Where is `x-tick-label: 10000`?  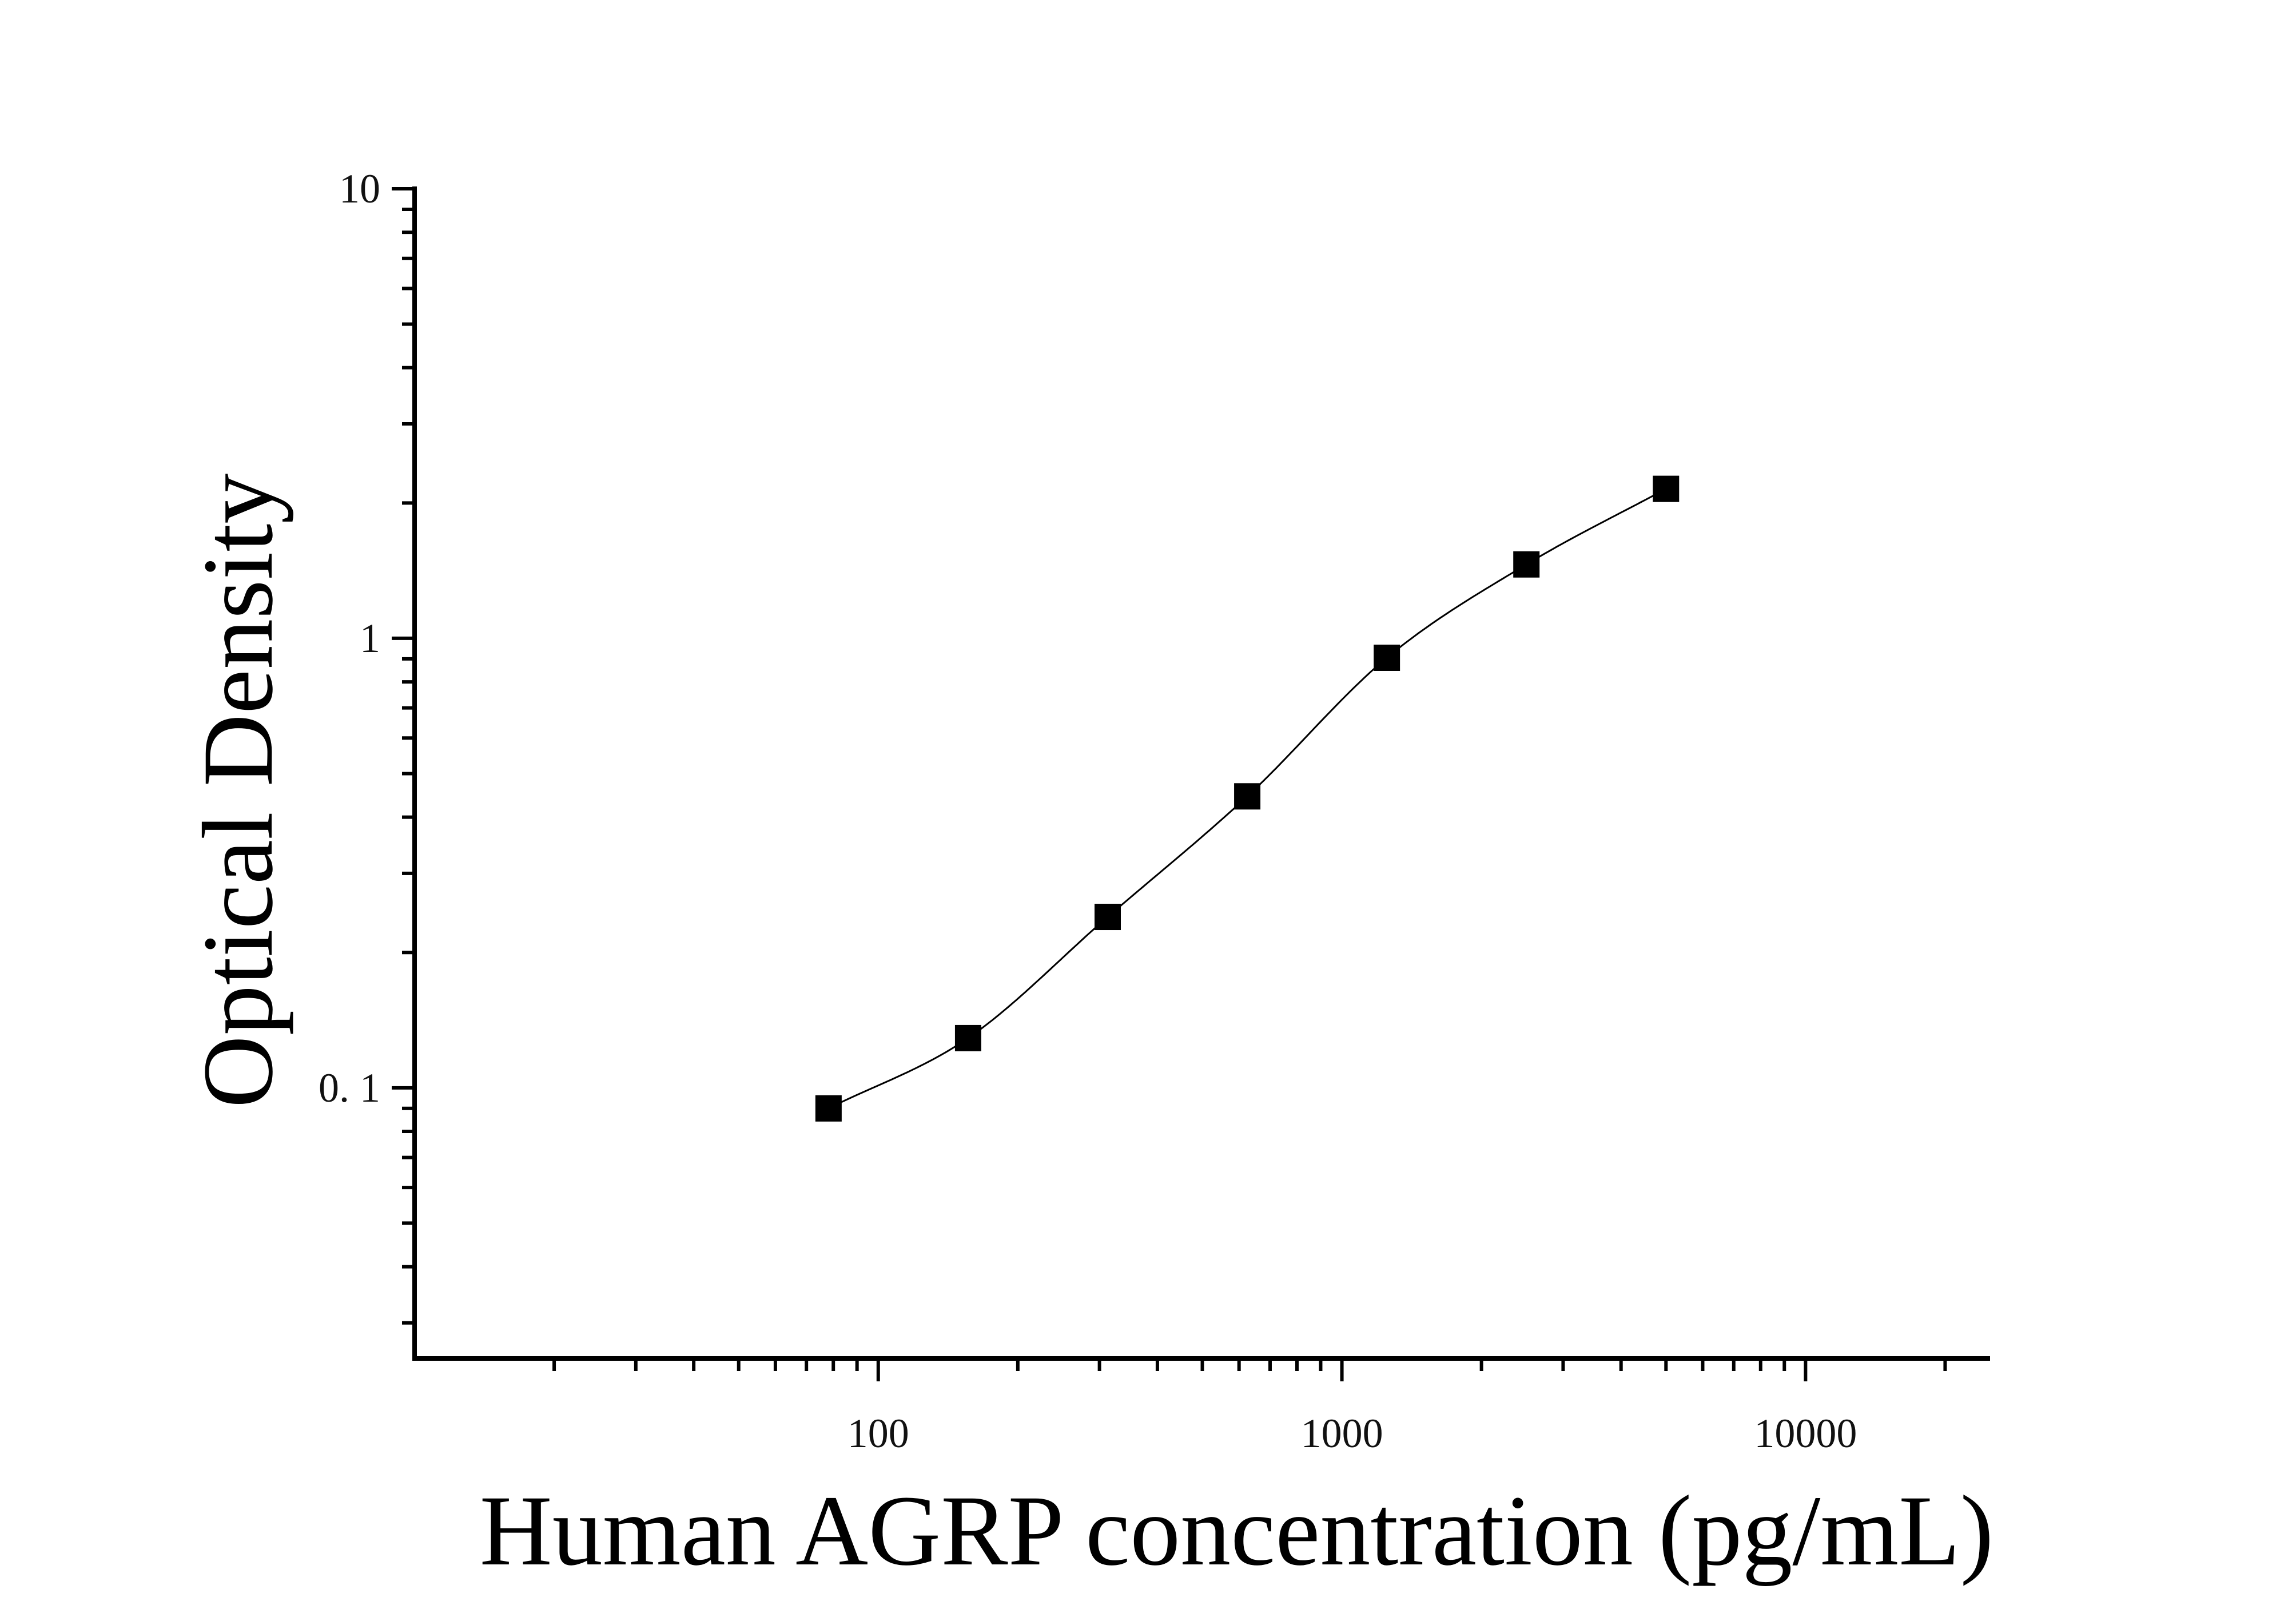
x-tick-label: 10000 is located at coordinates (1806, 1433).